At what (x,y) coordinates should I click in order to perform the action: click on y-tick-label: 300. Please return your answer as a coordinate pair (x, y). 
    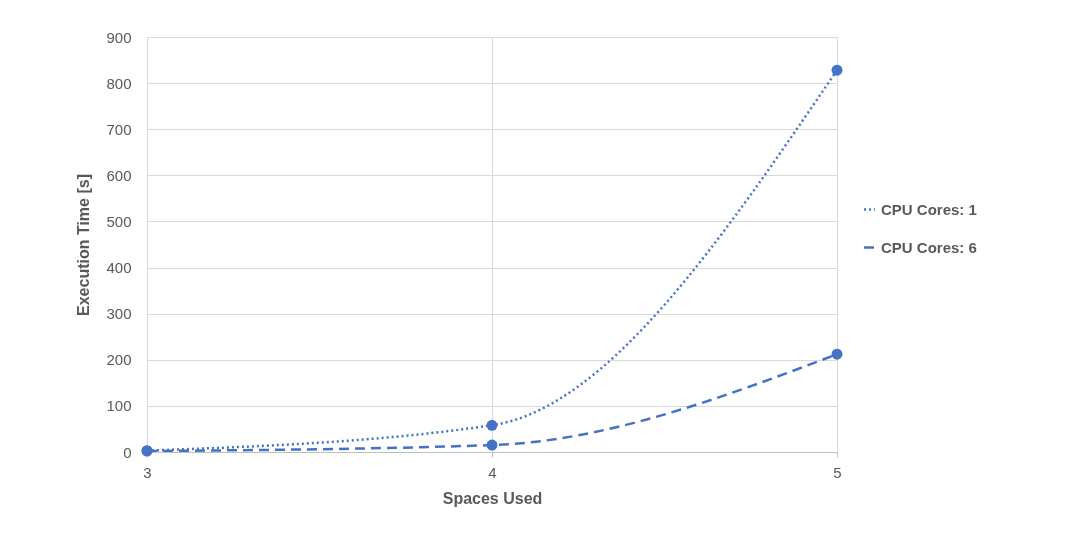
    Looking at the image, I should click on (119, 314).